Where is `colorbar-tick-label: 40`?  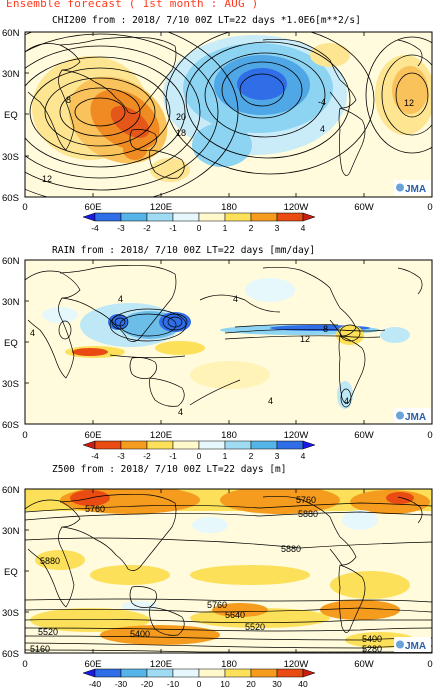
colorbar-tick-label: 40 is located at coordinates (303, 684).